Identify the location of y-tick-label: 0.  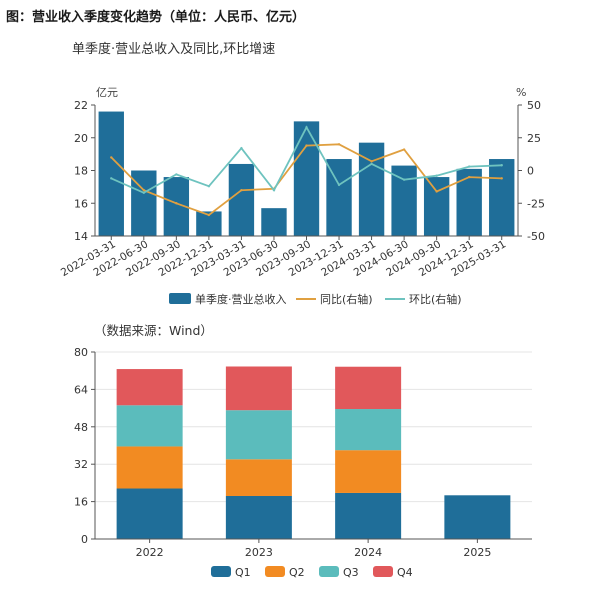
(84, 539).